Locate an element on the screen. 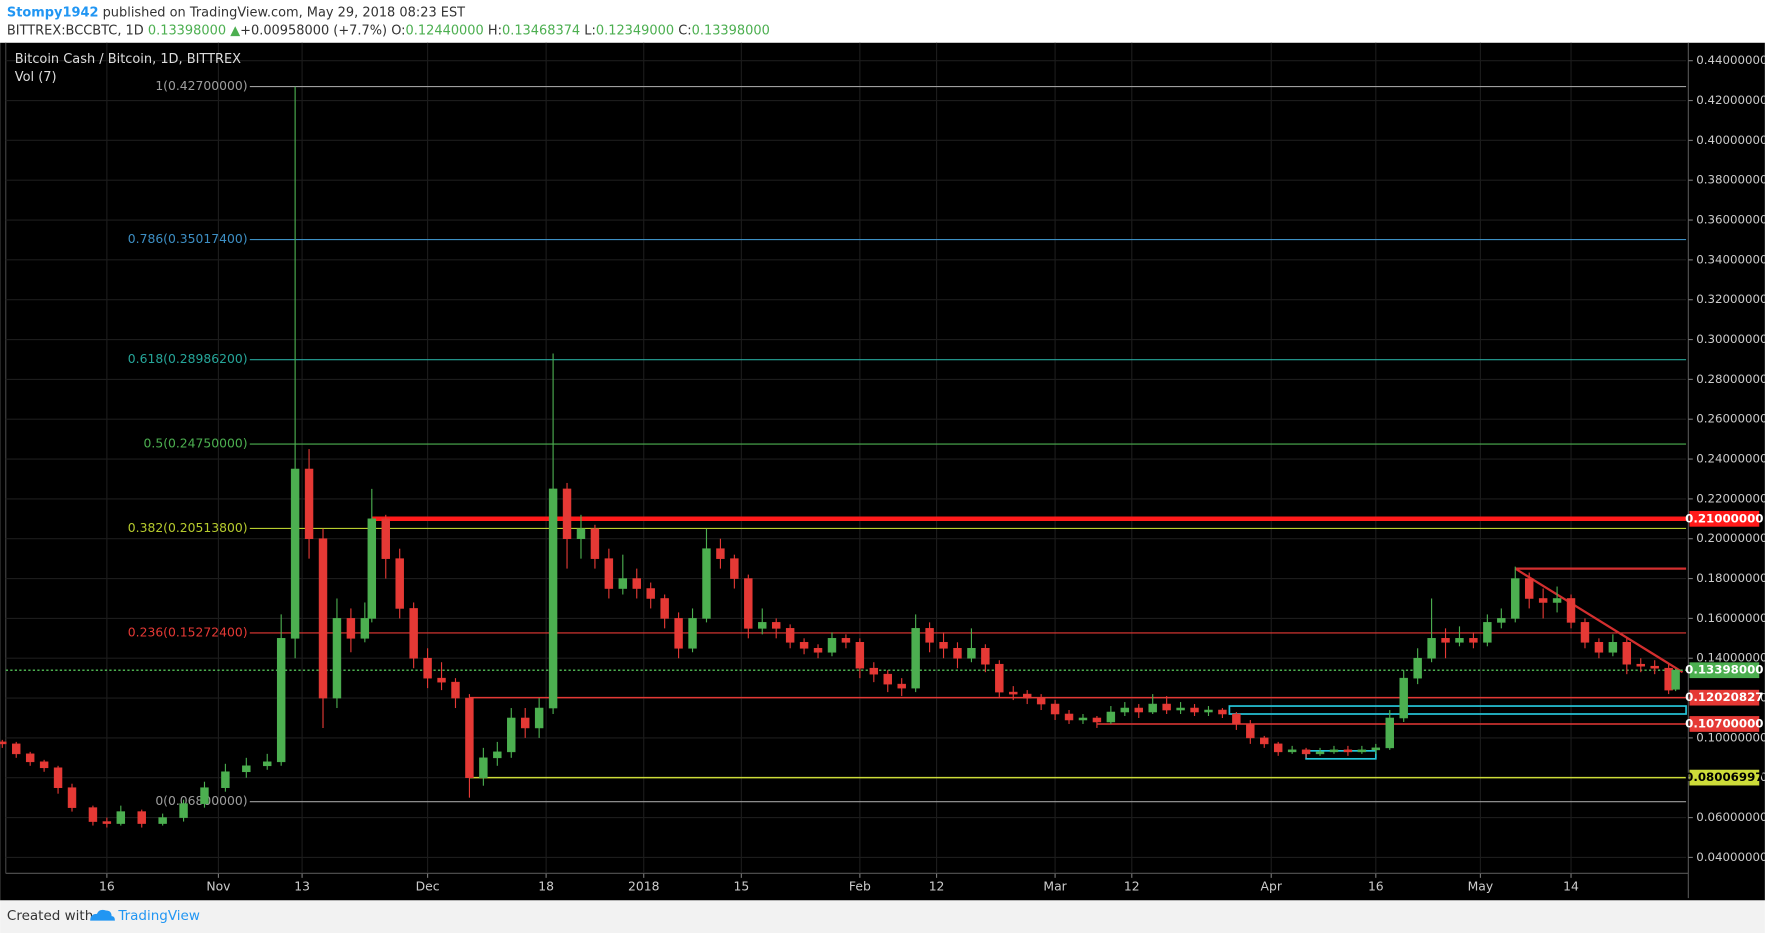  x-tick-label: 16 is located at coordinates (107, 886).